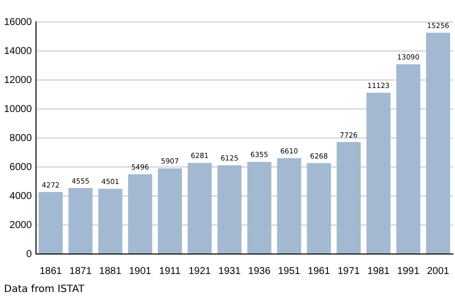 This screenshot has height=303, width=455. What do you see at coordinates (18, 22) in the screenshot?
I see `y-tick-label: 16000` at bounding box center [18, 22].